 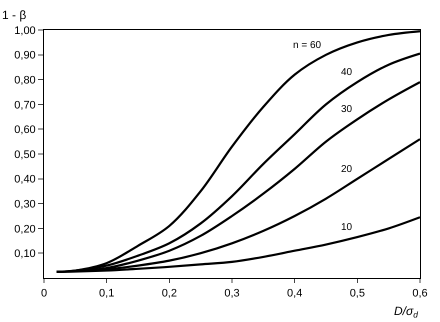 I want to click on y-tick-label: 1,00, so click(x=25, y=30).